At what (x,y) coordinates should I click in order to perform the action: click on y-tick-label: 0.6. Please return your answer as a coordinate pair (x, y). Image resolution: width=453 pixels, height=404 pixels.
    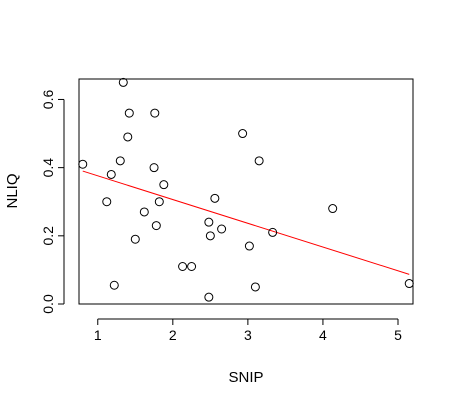
    Looking at the image, I should click on (48, 100).